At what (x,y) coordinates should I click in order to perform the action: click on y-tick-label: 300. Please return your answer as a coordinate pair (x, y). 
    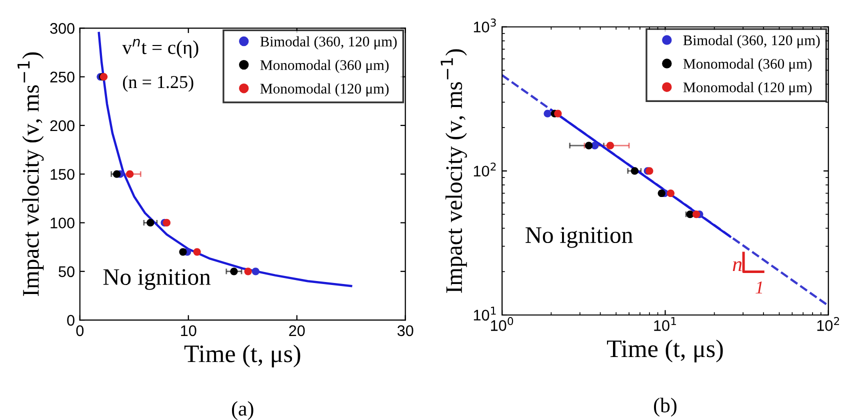
    Looking at the image, I should click on (62, 28).